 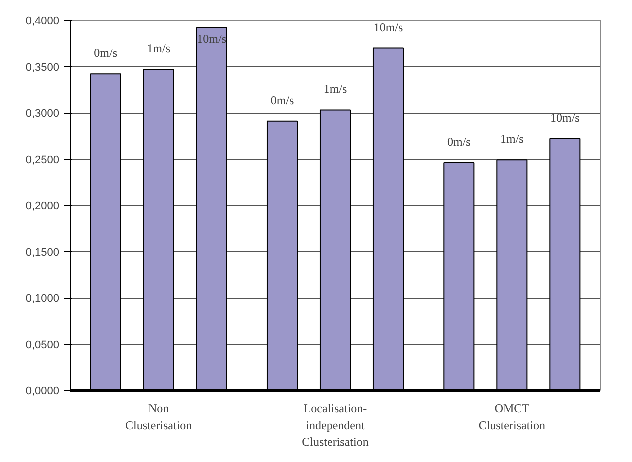 What do you see at coordinates (43, 68) in the screenshot?
I see `y-tick-label: 0,3500` at bounding box center [43, 68].